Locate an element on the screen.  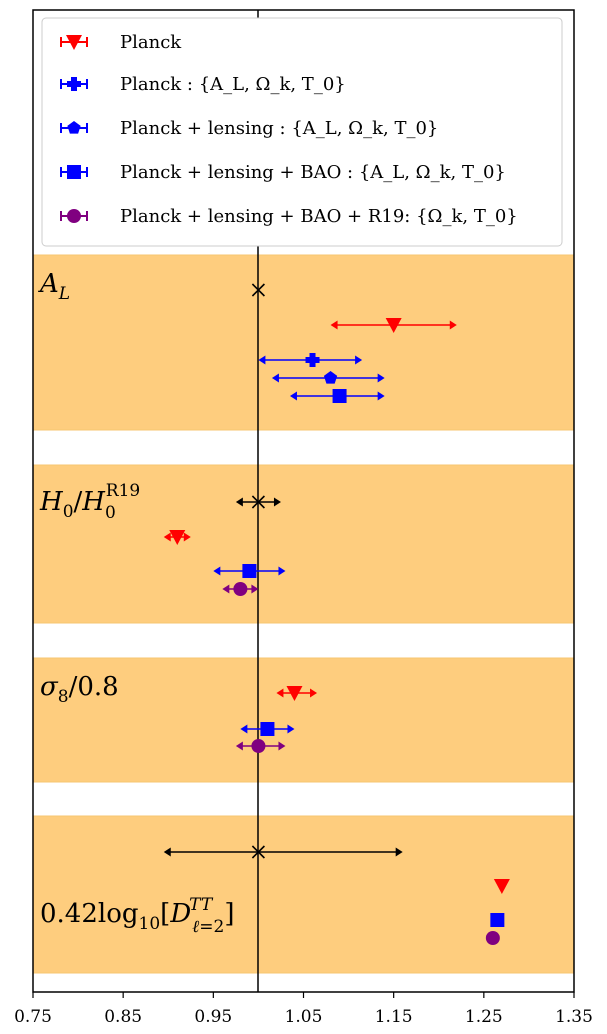
legend-entry-planck_lensing_bao_r19: Planck + lensing + BAO + R19: {Ω_k, T_0} is located at coordinates (289, 216).